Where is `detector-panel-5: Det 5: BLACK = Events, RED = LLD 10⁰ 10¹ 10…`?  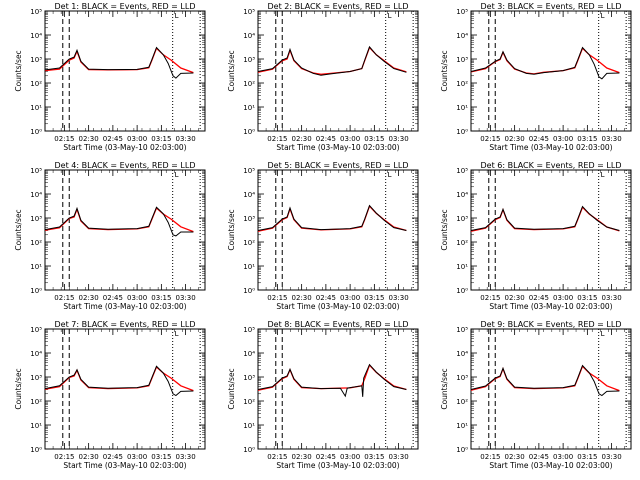 detector-panel-5: Det 5: BLACK = Events, RED = LLD 10⁰ 10¹ 10… is located at coordinates (323, 236).